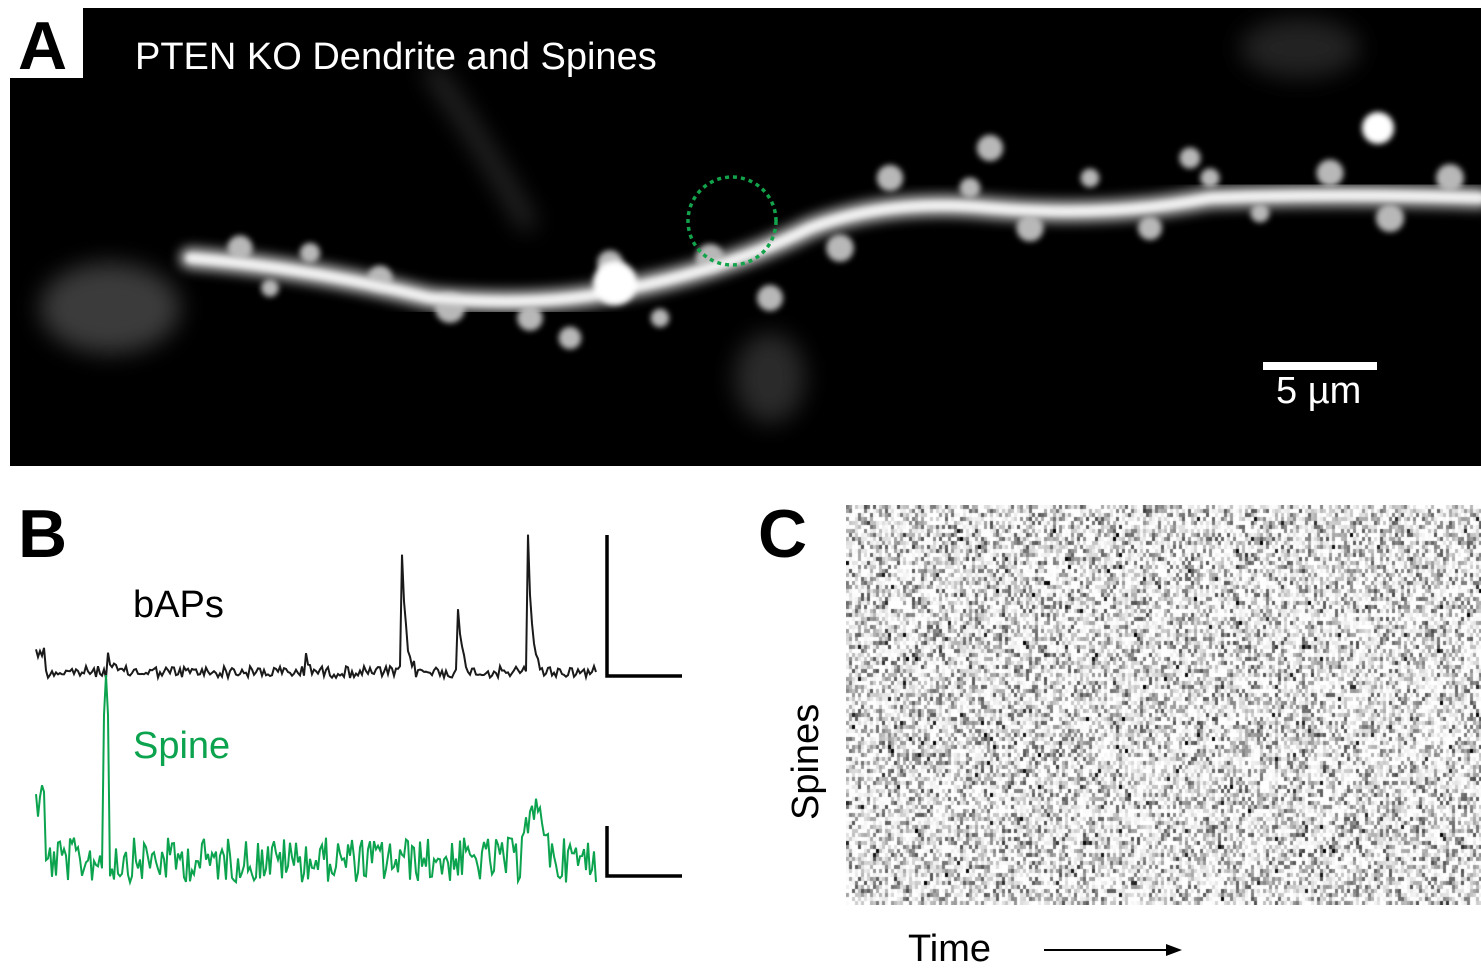  Describe the element at coordinates (783, 534) in the screenshot. I see `panel-label-c: C` at that location.